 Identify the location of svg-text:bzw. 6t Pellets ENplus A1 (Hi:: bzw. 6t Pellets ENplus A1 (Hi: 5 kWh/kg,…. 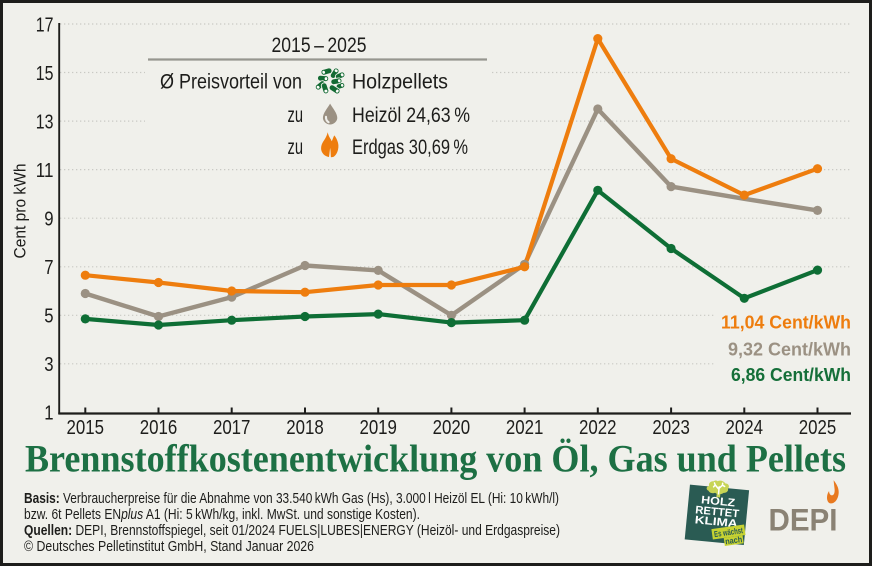
(222, 515).